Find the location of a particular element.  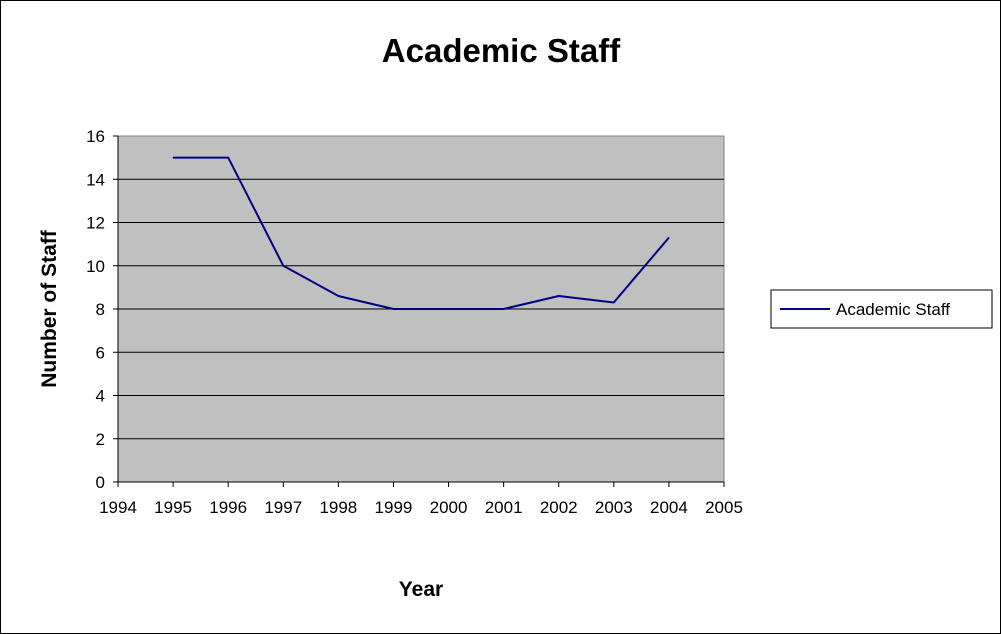

x-axis-title: Year is located at coordinates (421, 589).